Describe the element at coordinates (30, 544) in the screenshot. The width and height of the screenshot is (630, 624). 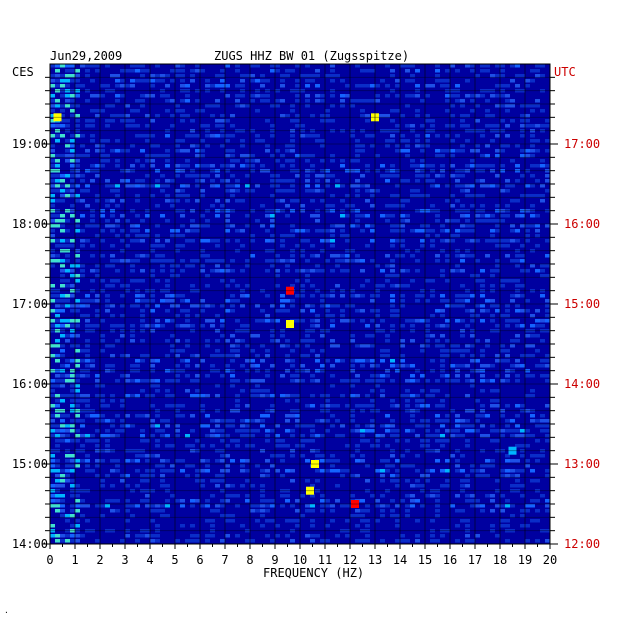
I see `y-left-tick-label: 14:00` at that location.